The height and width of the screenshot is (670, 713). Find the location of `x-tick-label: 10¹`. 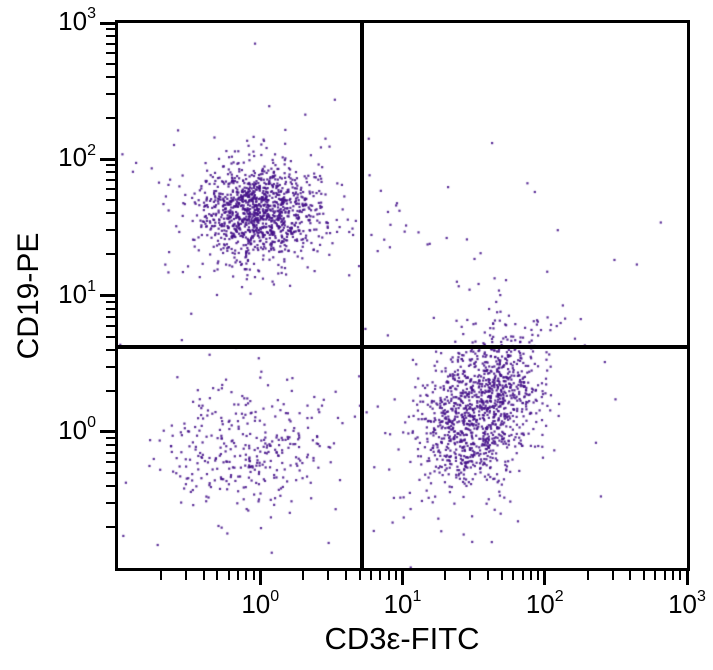

x-tick-label: 10¹ is located at coordinates (402, 603).